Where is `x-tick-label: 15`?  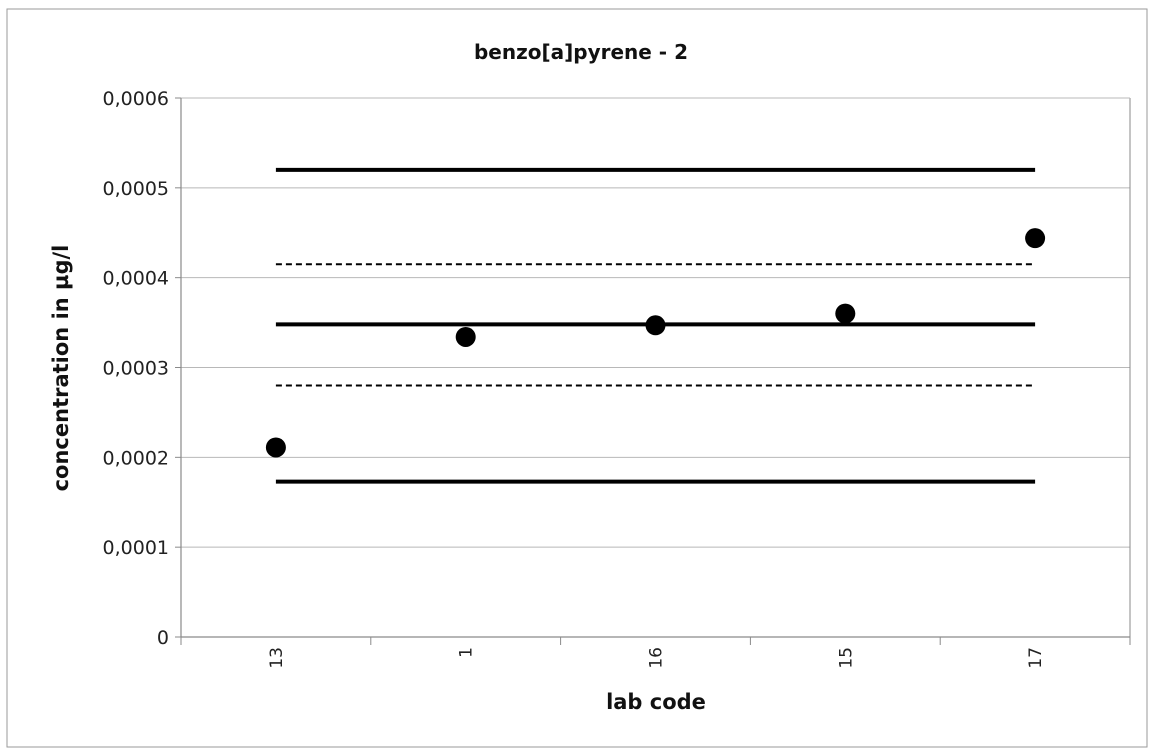
x-tick-label: 15 is located at coordinates (846, 658).